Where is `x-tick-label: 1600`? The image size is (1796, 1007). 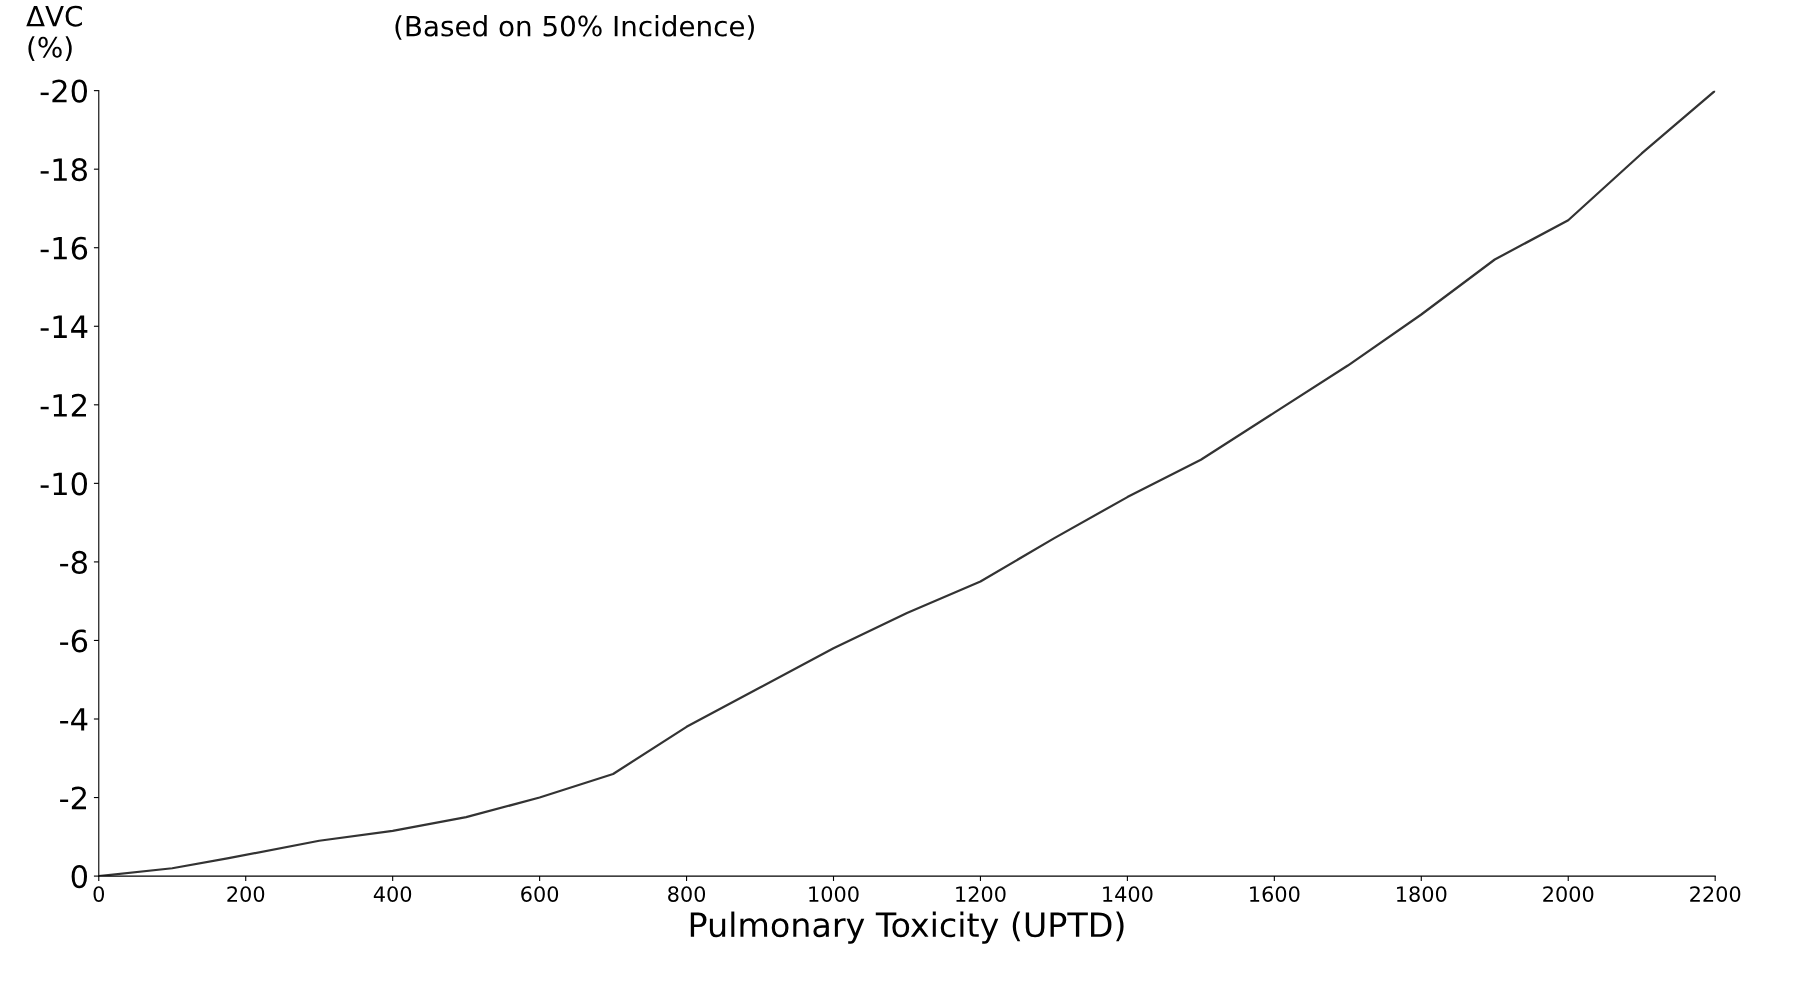
x-tick-label: 1600 is located at coordinates (1275, 894).